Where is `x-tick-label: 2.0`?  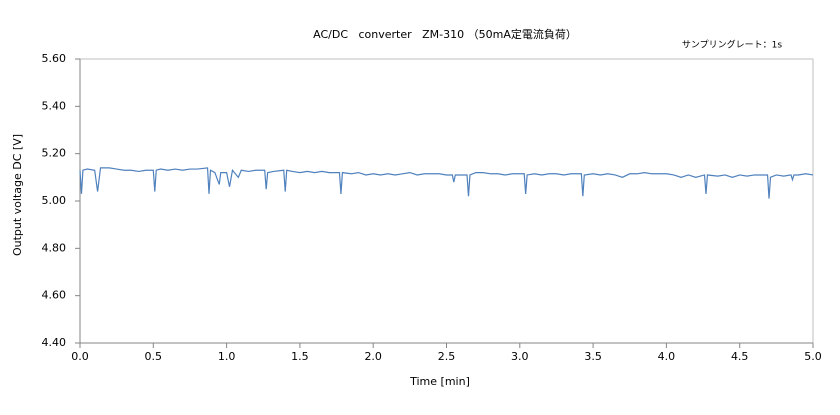 x-tick-label: 2.0 is located at coordinates (373, 356).